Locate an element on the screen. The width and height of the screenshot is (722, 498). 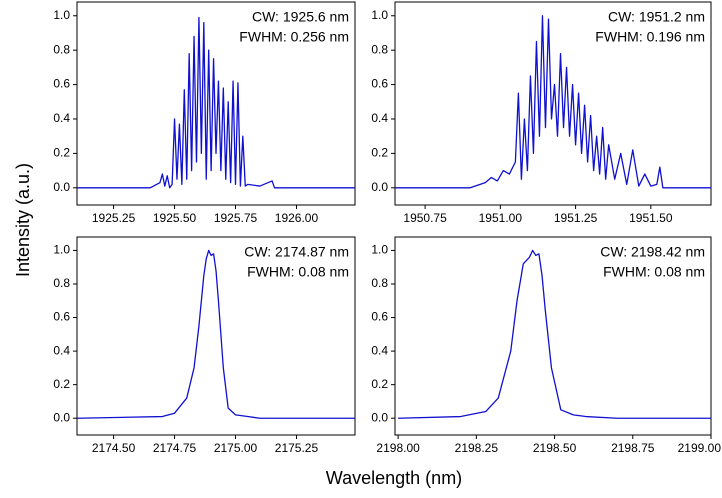
x-tick-label: 1951.00 is located at coordinates (501, 218).